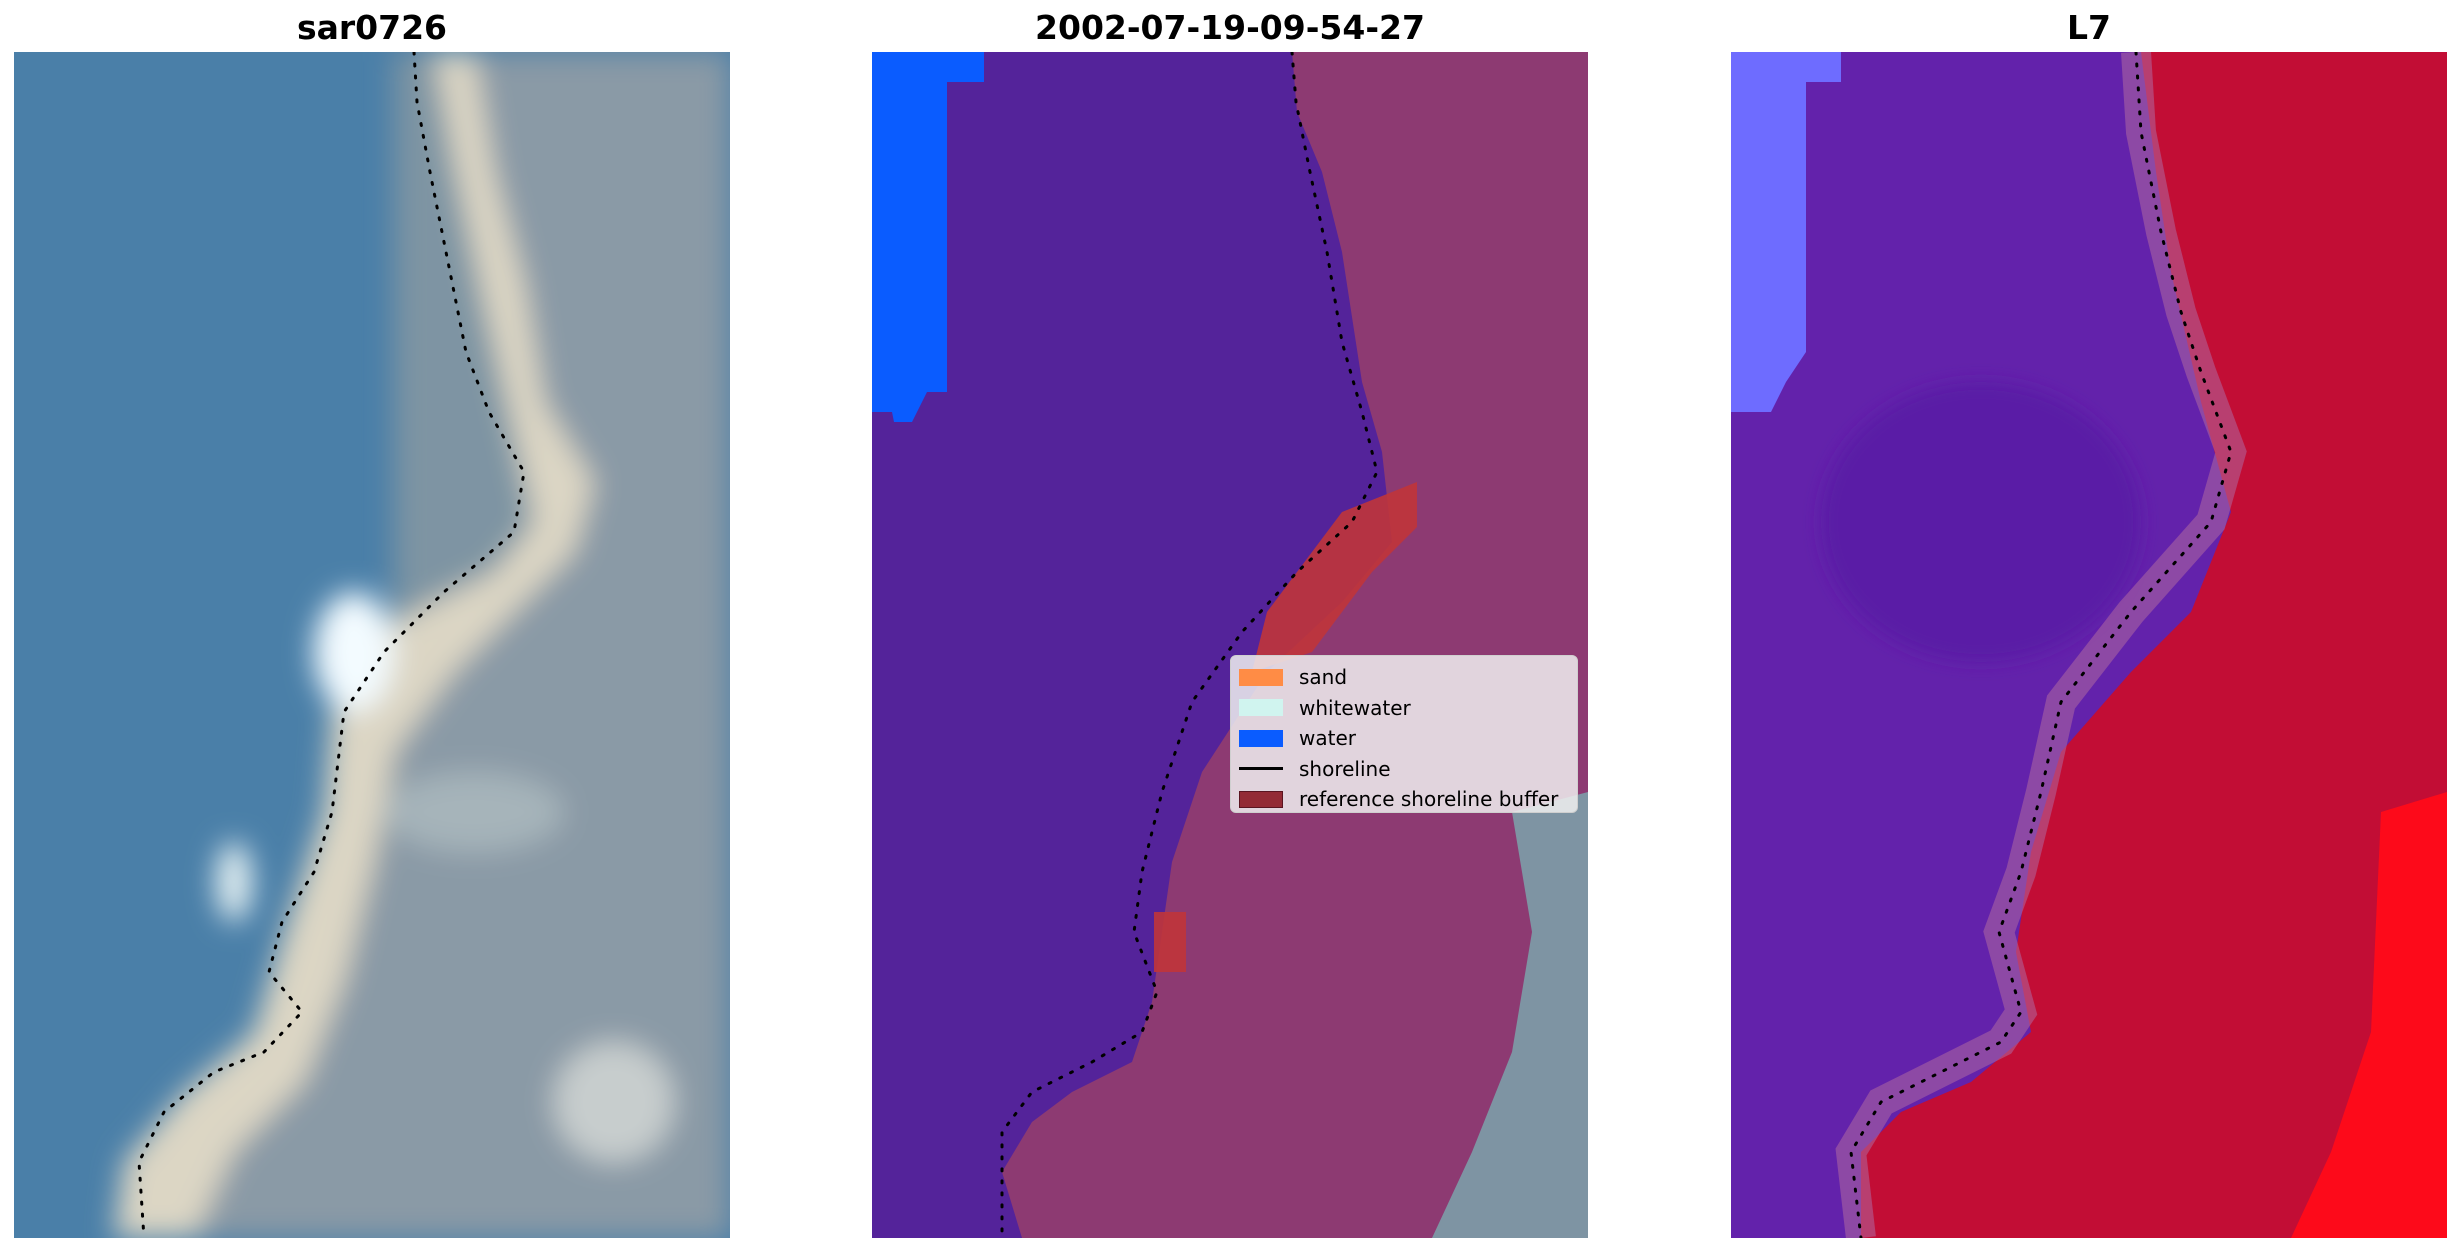 This screenshot has height=1253, width=2460. What do you see at coordinates (1403, 677) in the screenshot?
I see `legend-item-sand: sand` at bounding box center [1403, 677].